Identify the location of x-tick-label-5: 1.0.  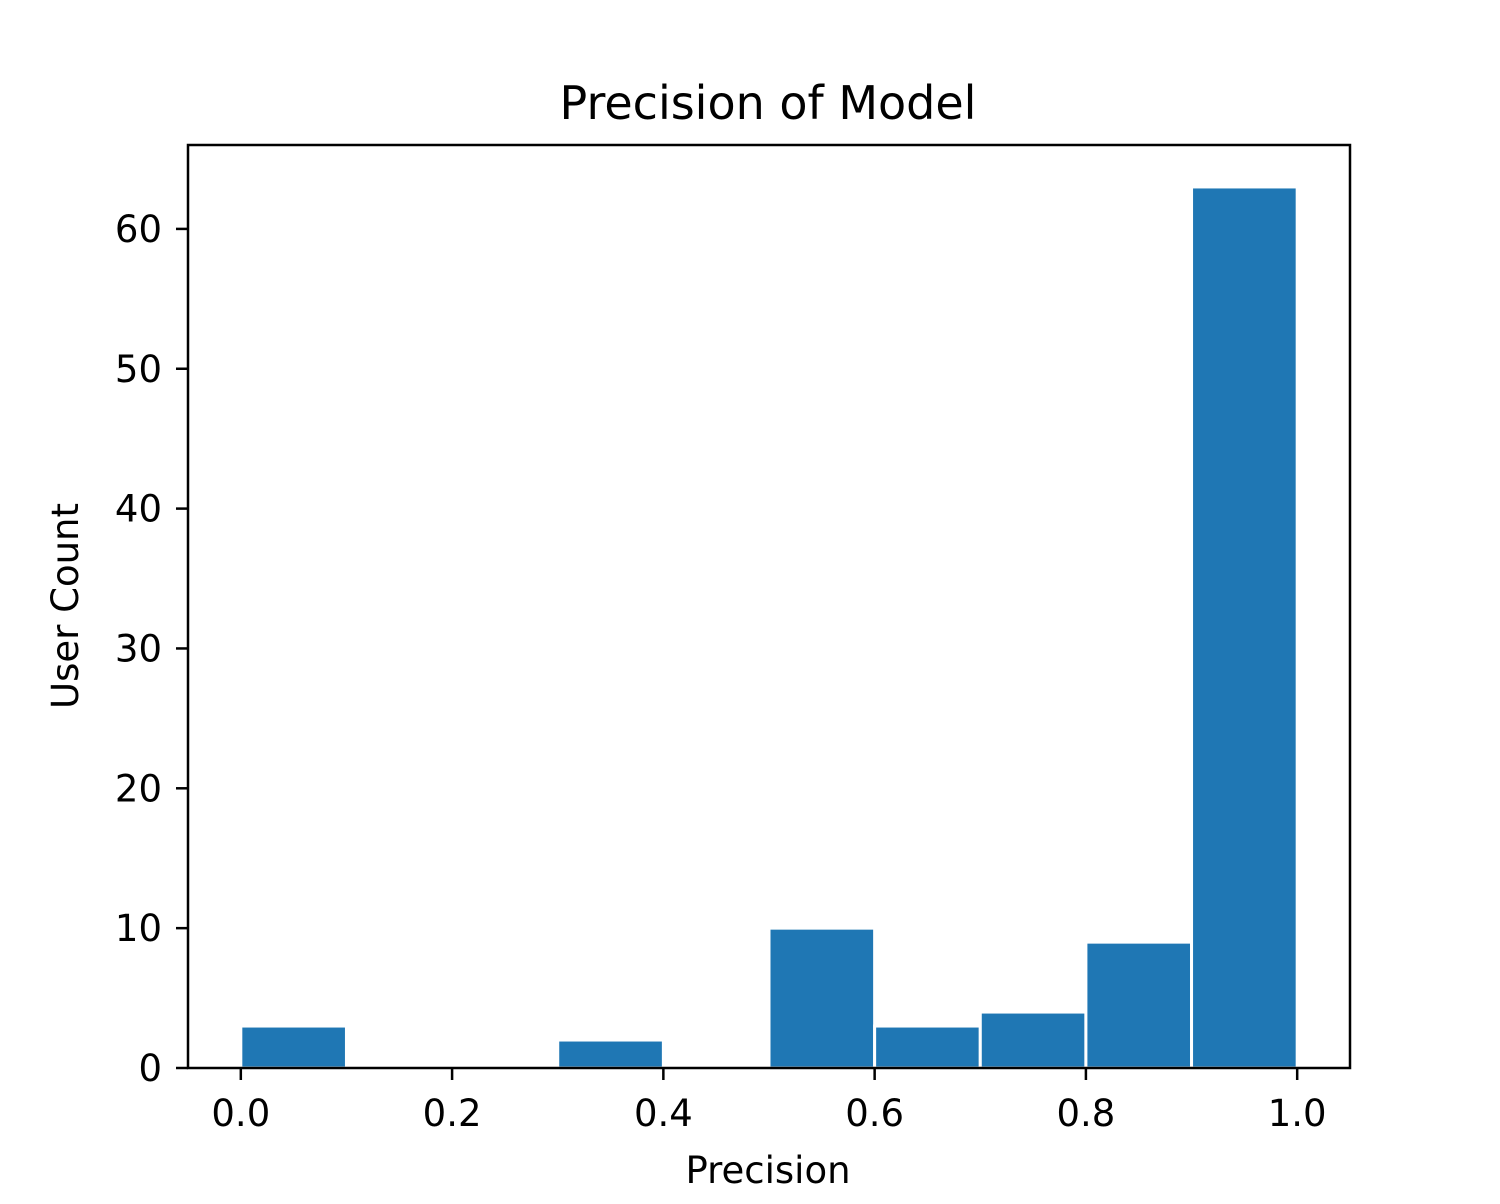
(1297, 1113).